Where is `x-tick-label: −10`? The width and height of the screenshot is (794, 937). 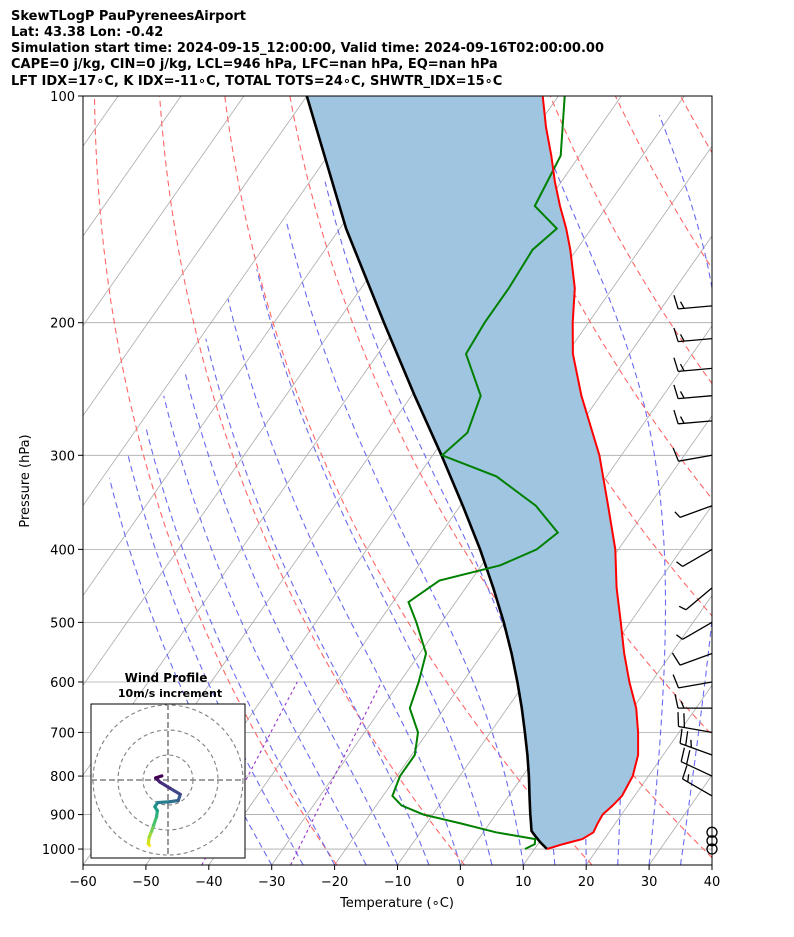 x-tick-label: −10 is located at coordinates (397, 882).